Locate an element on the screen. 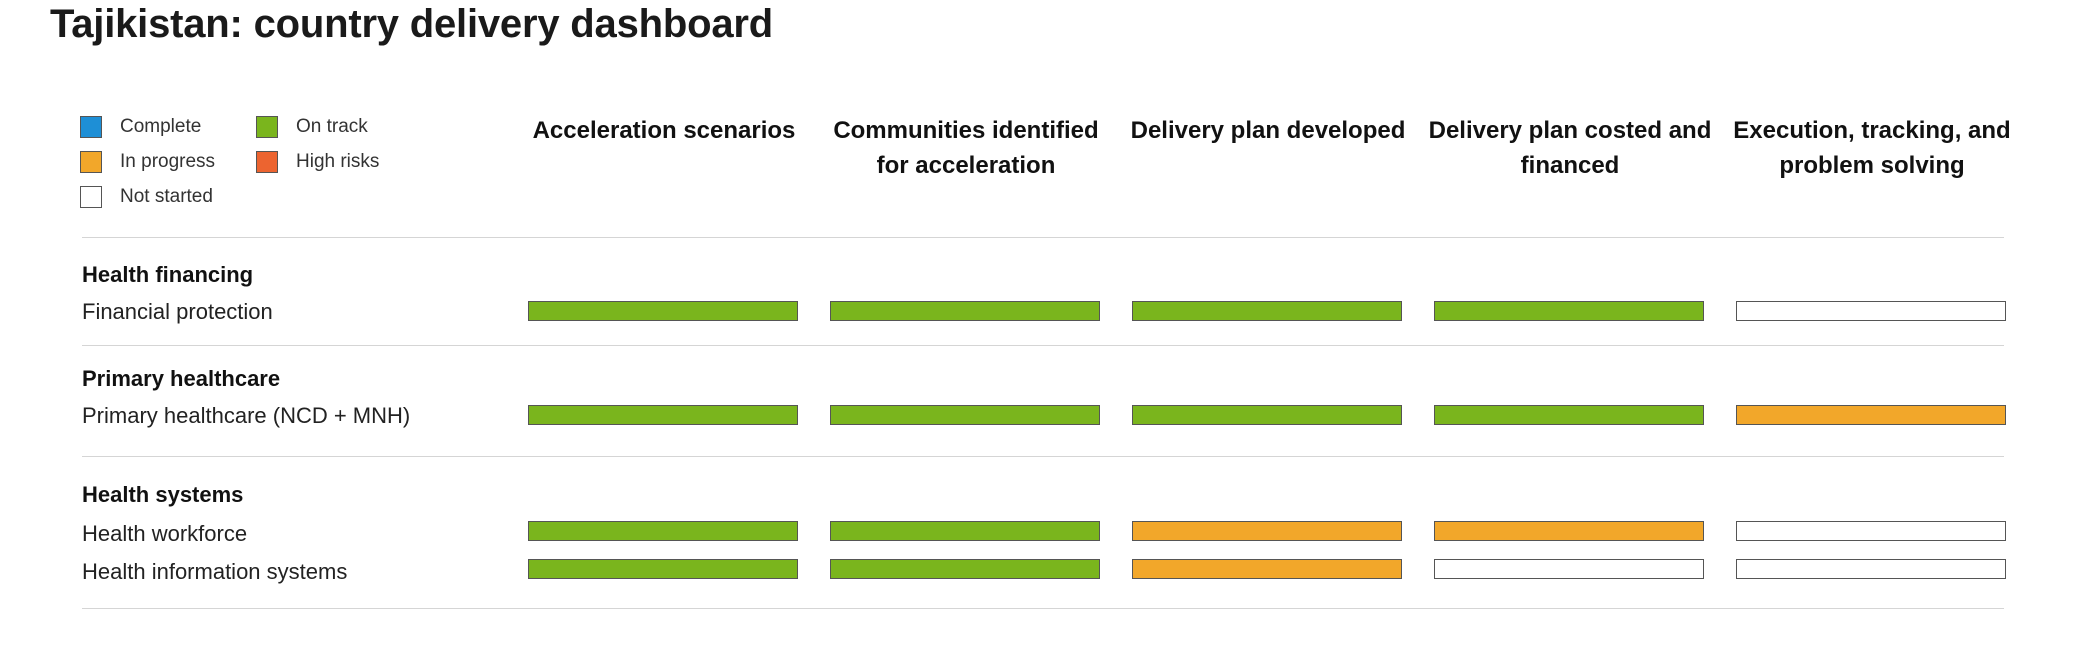 The height and width of the screenshot is (665, 2093). column-header-execution-tracking: Execution, tracking, and problem solving is located at coordinates (1872, 148).